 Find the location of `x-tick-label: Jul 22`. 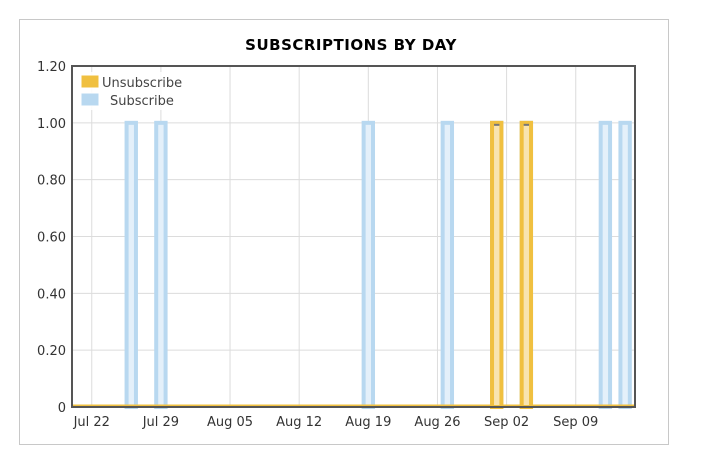

x-tick-label: Jul 22 is located at coordinates (91, 422).